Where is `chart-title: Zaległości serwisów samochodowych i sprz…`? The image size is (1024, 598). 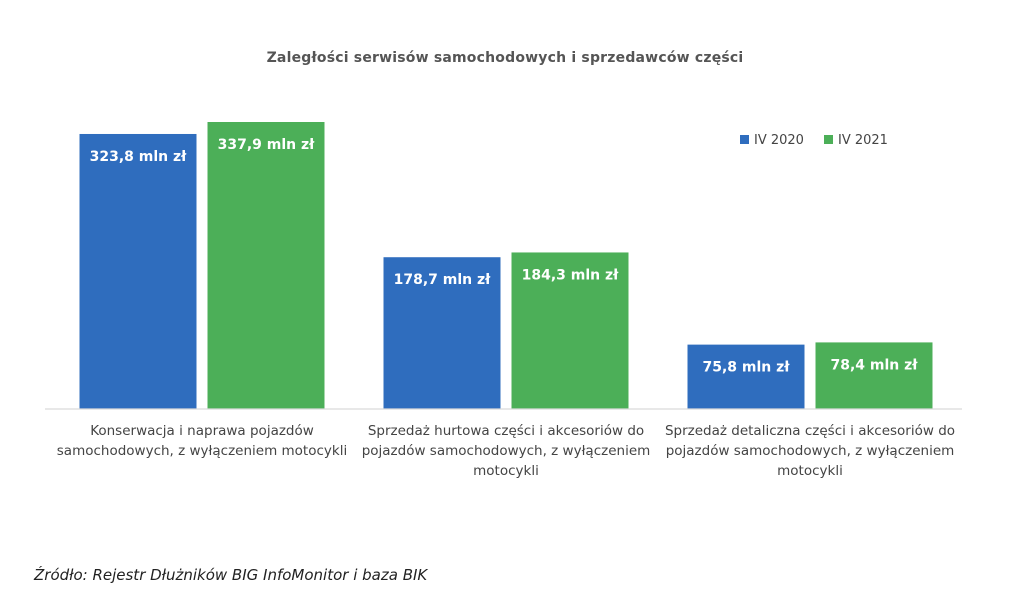 chart-title: Zaległości serwisów samochodowych i sprz… is located at coordinates (505, 58).